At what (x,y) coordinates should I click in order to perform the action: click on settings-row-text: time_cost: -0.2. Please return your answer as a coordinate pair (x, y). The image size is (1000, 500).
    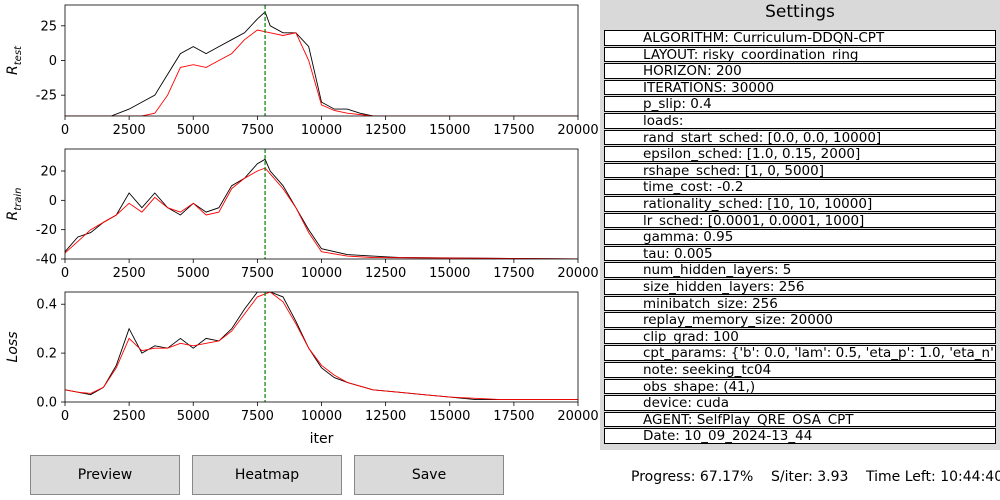
    Looking at the image, I should click on (693, 187).